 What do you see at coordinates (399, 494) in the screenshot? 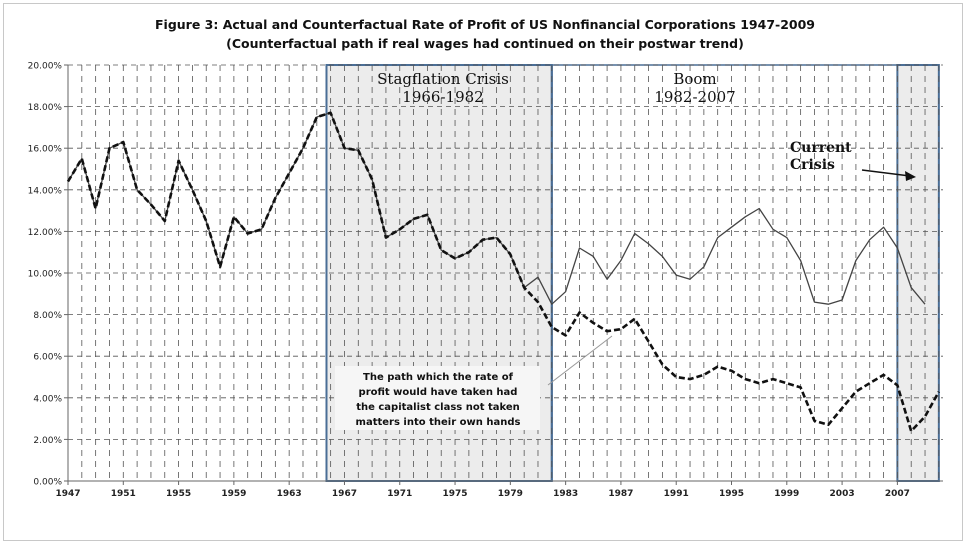
I see `x-tick-label: 1971` at bounding box center [399, 494].